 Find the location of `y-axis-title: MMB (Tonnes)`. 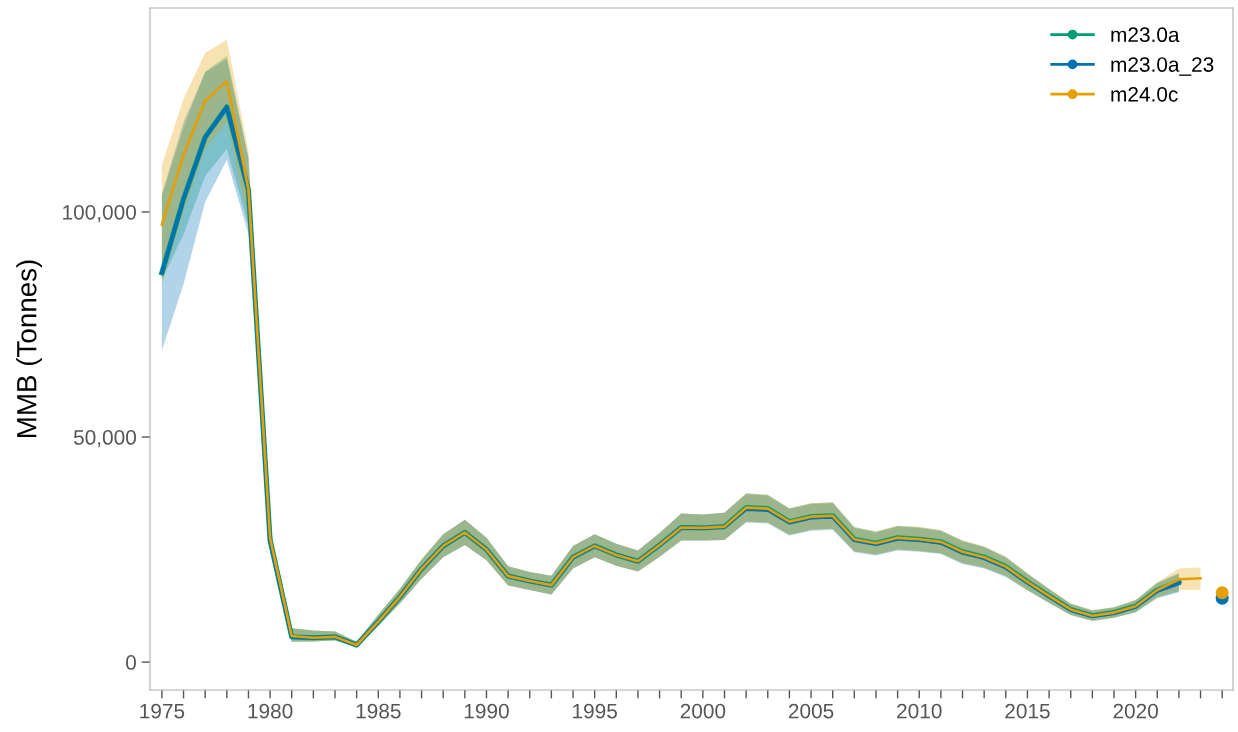

y-axis-title: MMB (Tonnes) is located at coordinates (29, 349).